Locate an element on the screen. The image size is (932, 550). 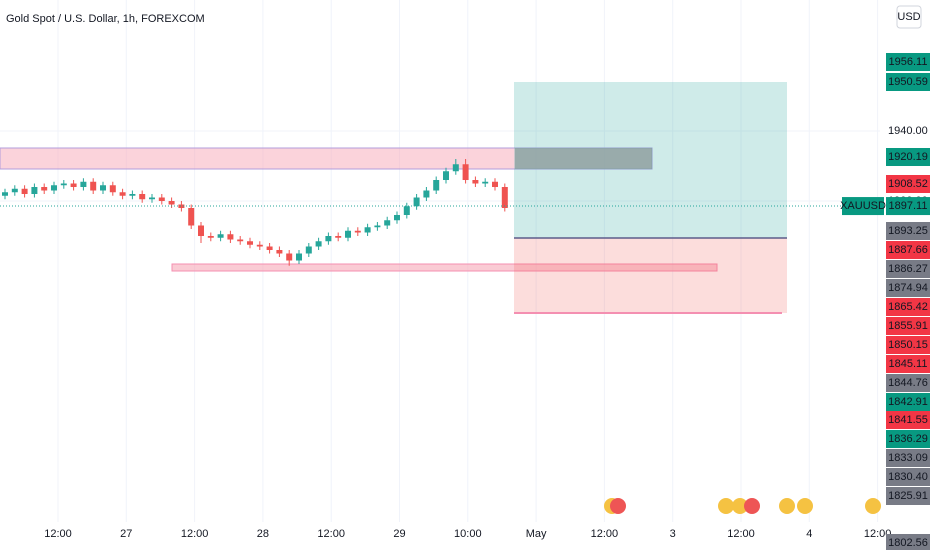
symbol-tag-label: XAUUSD is located at coordinates (863, 206).